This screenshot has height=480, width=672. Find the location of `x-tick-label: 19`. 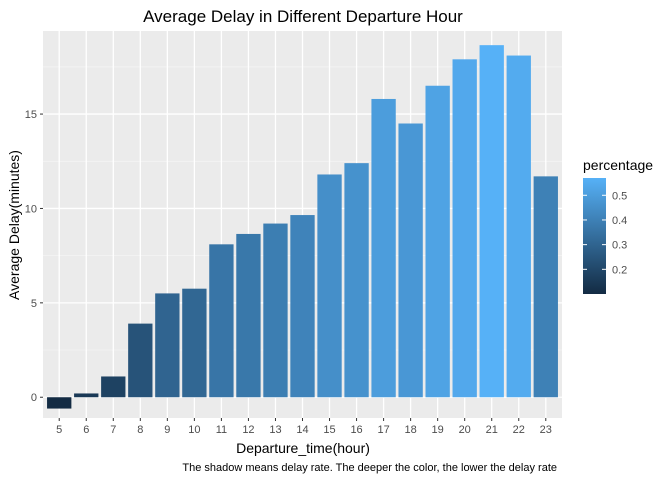

x-tick-label: 19 is located at coordinates (438, 430).